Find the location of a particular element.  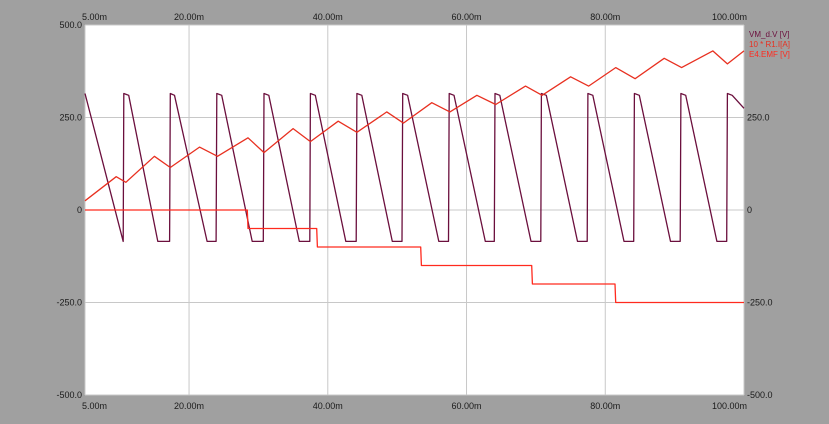

x-tick-label-bottom: 20.00m is located at coordinates (189, 406).